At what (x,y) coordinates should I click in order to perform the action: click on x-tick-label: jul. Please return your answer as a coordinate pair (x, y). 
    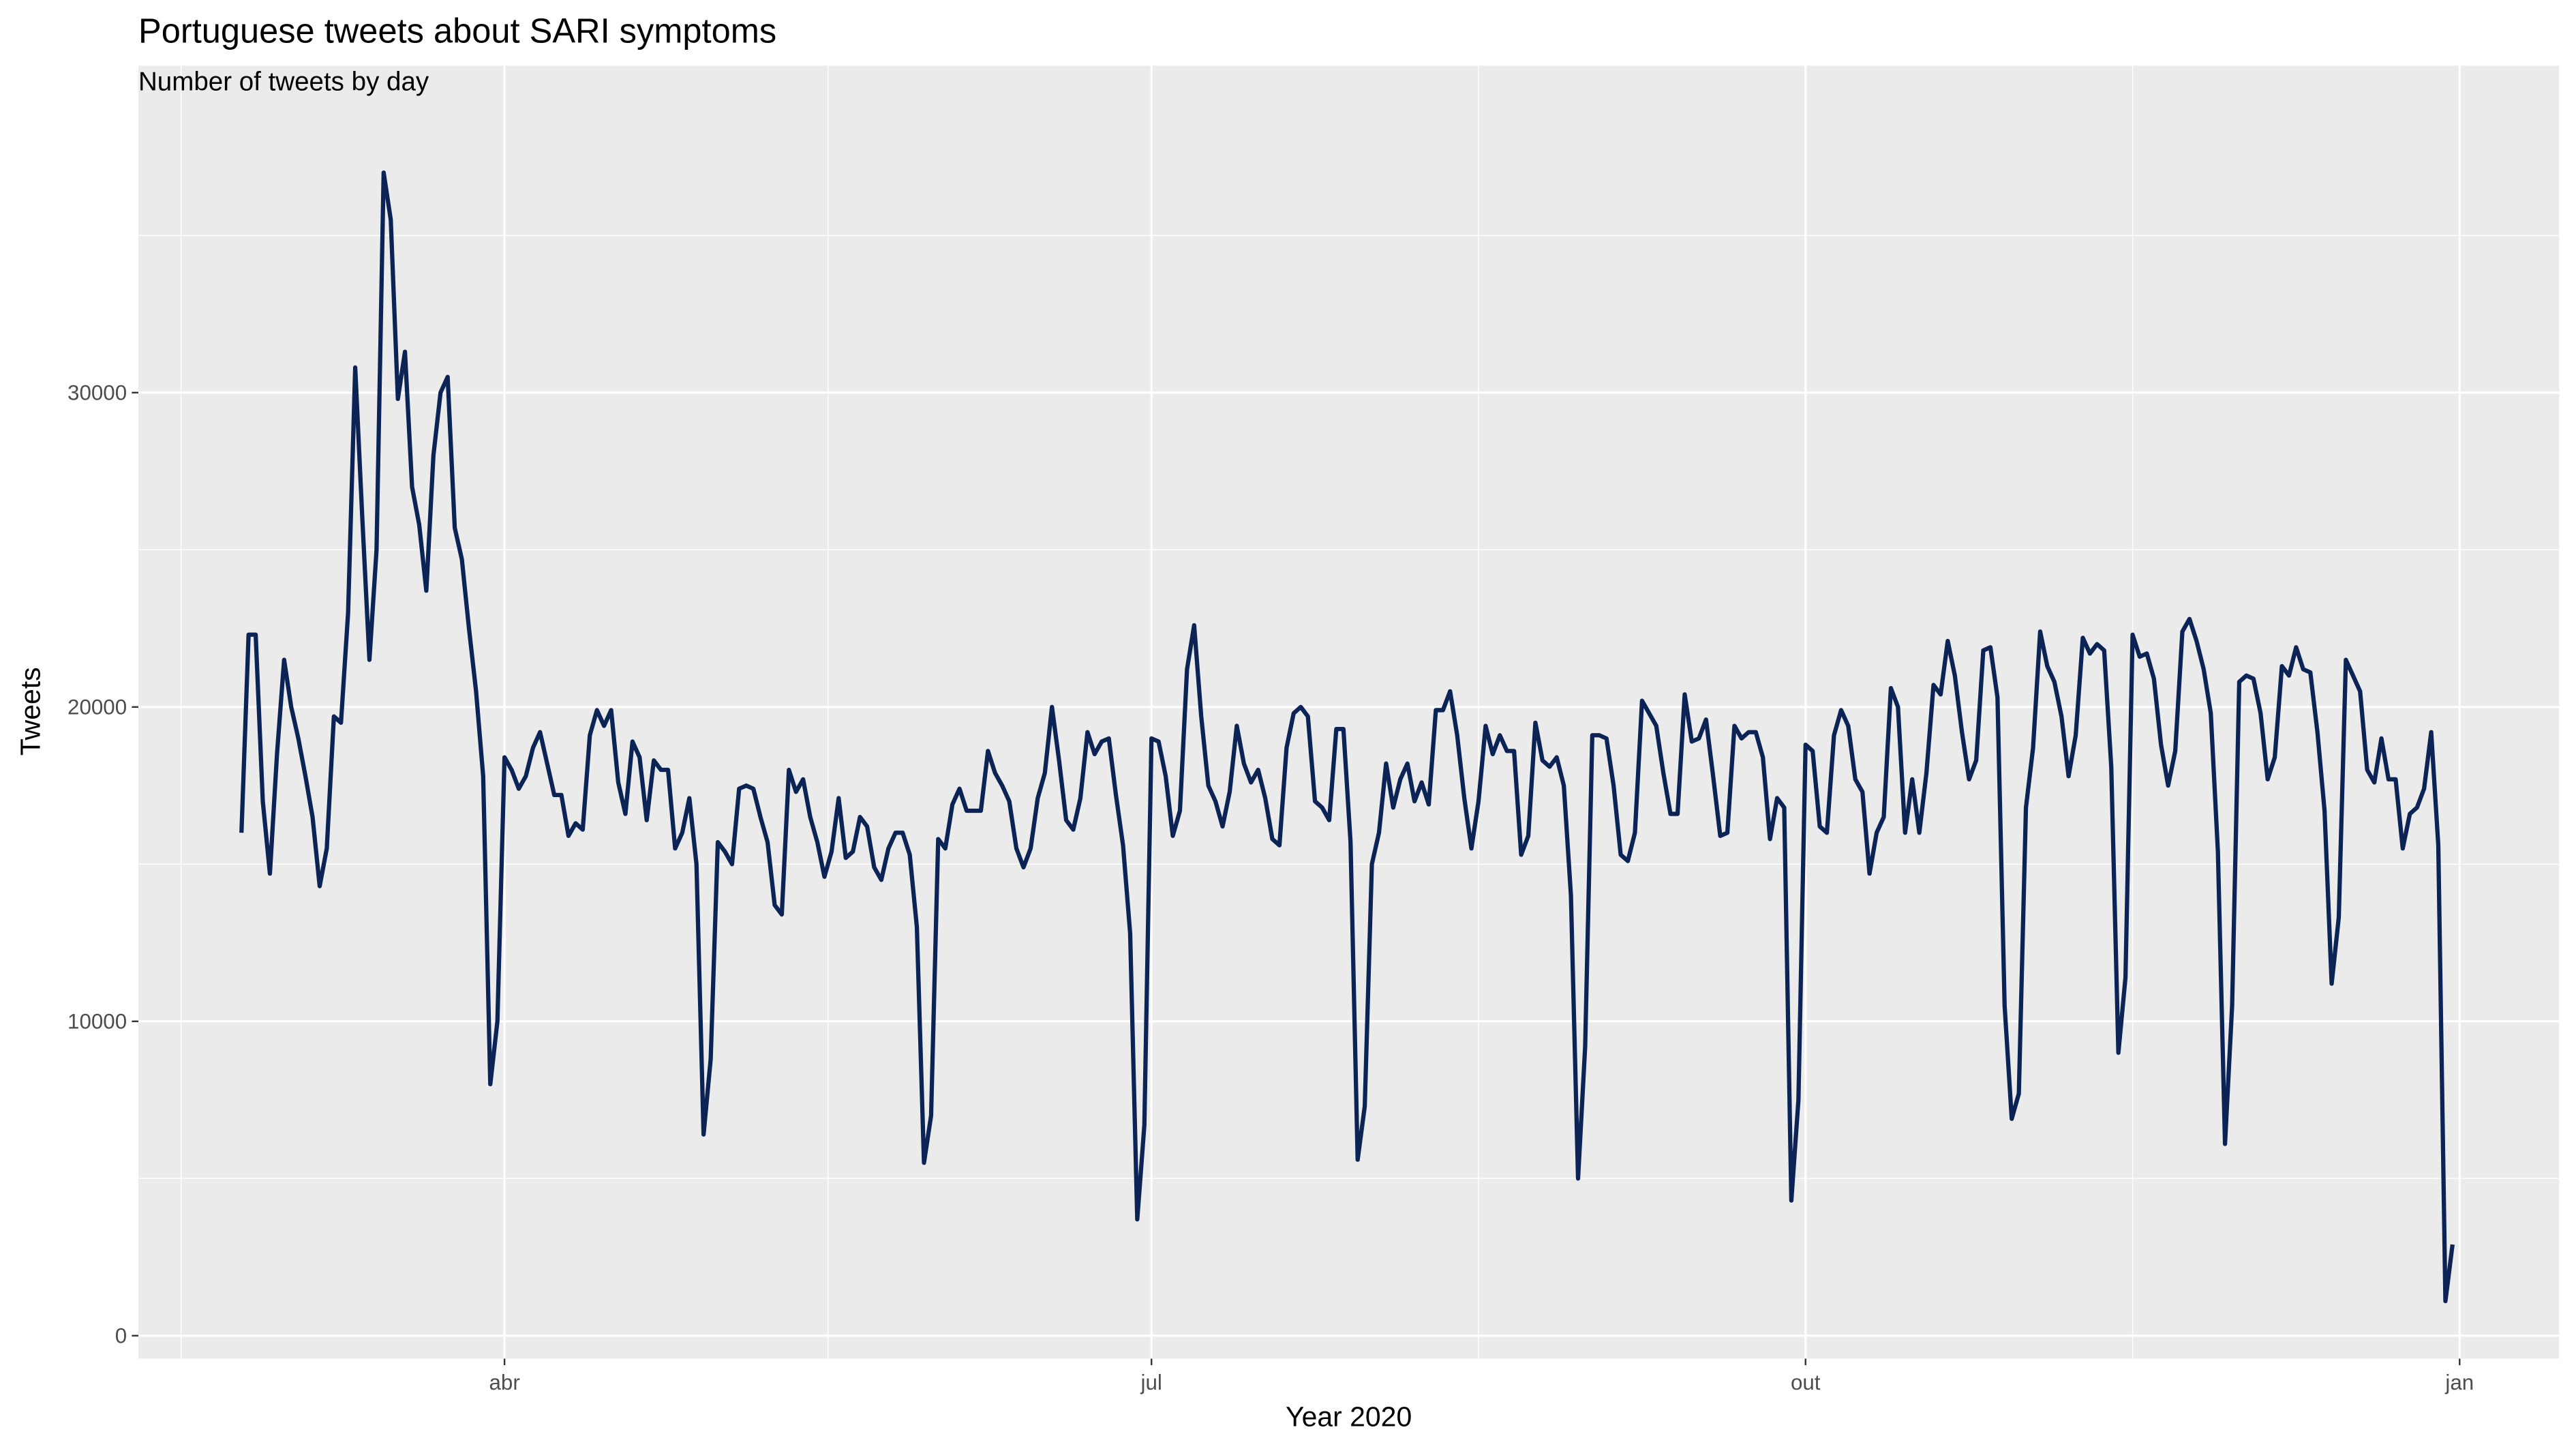
    Looking at the image, I should click on (1151, 1383).